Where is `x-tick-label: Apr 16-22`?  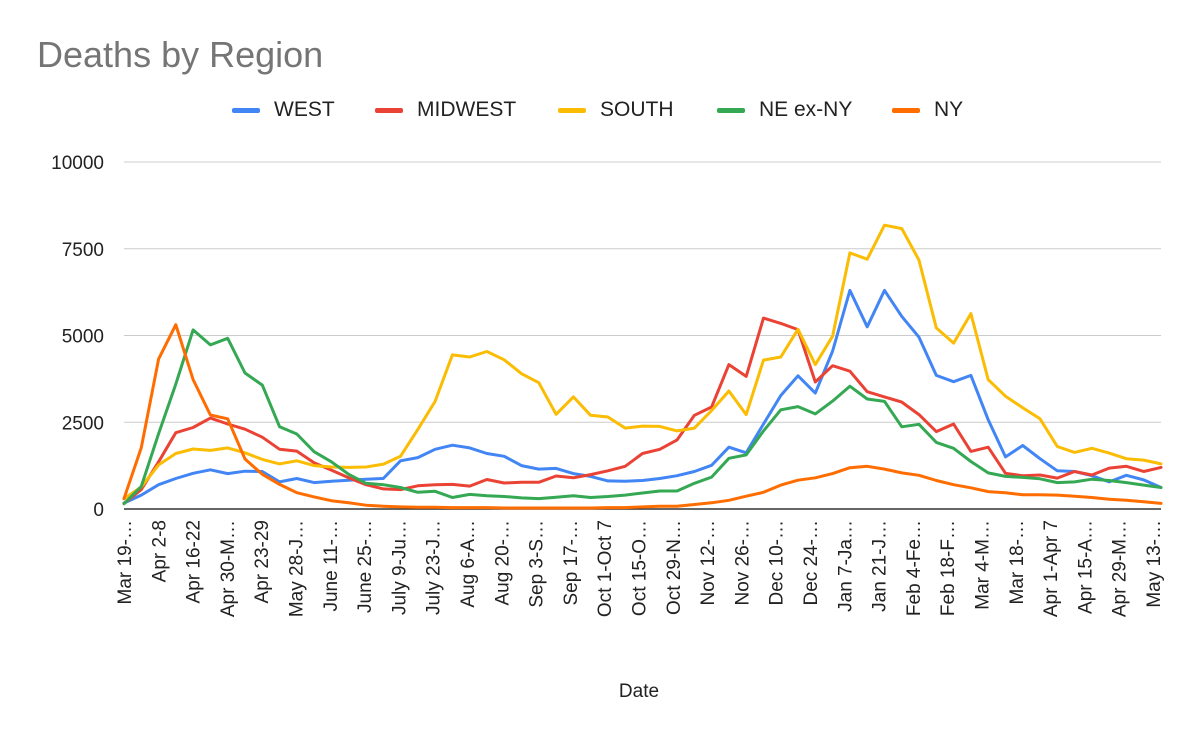
x-tick-label: Apr 16-22 is located at coordinates (194, 561).